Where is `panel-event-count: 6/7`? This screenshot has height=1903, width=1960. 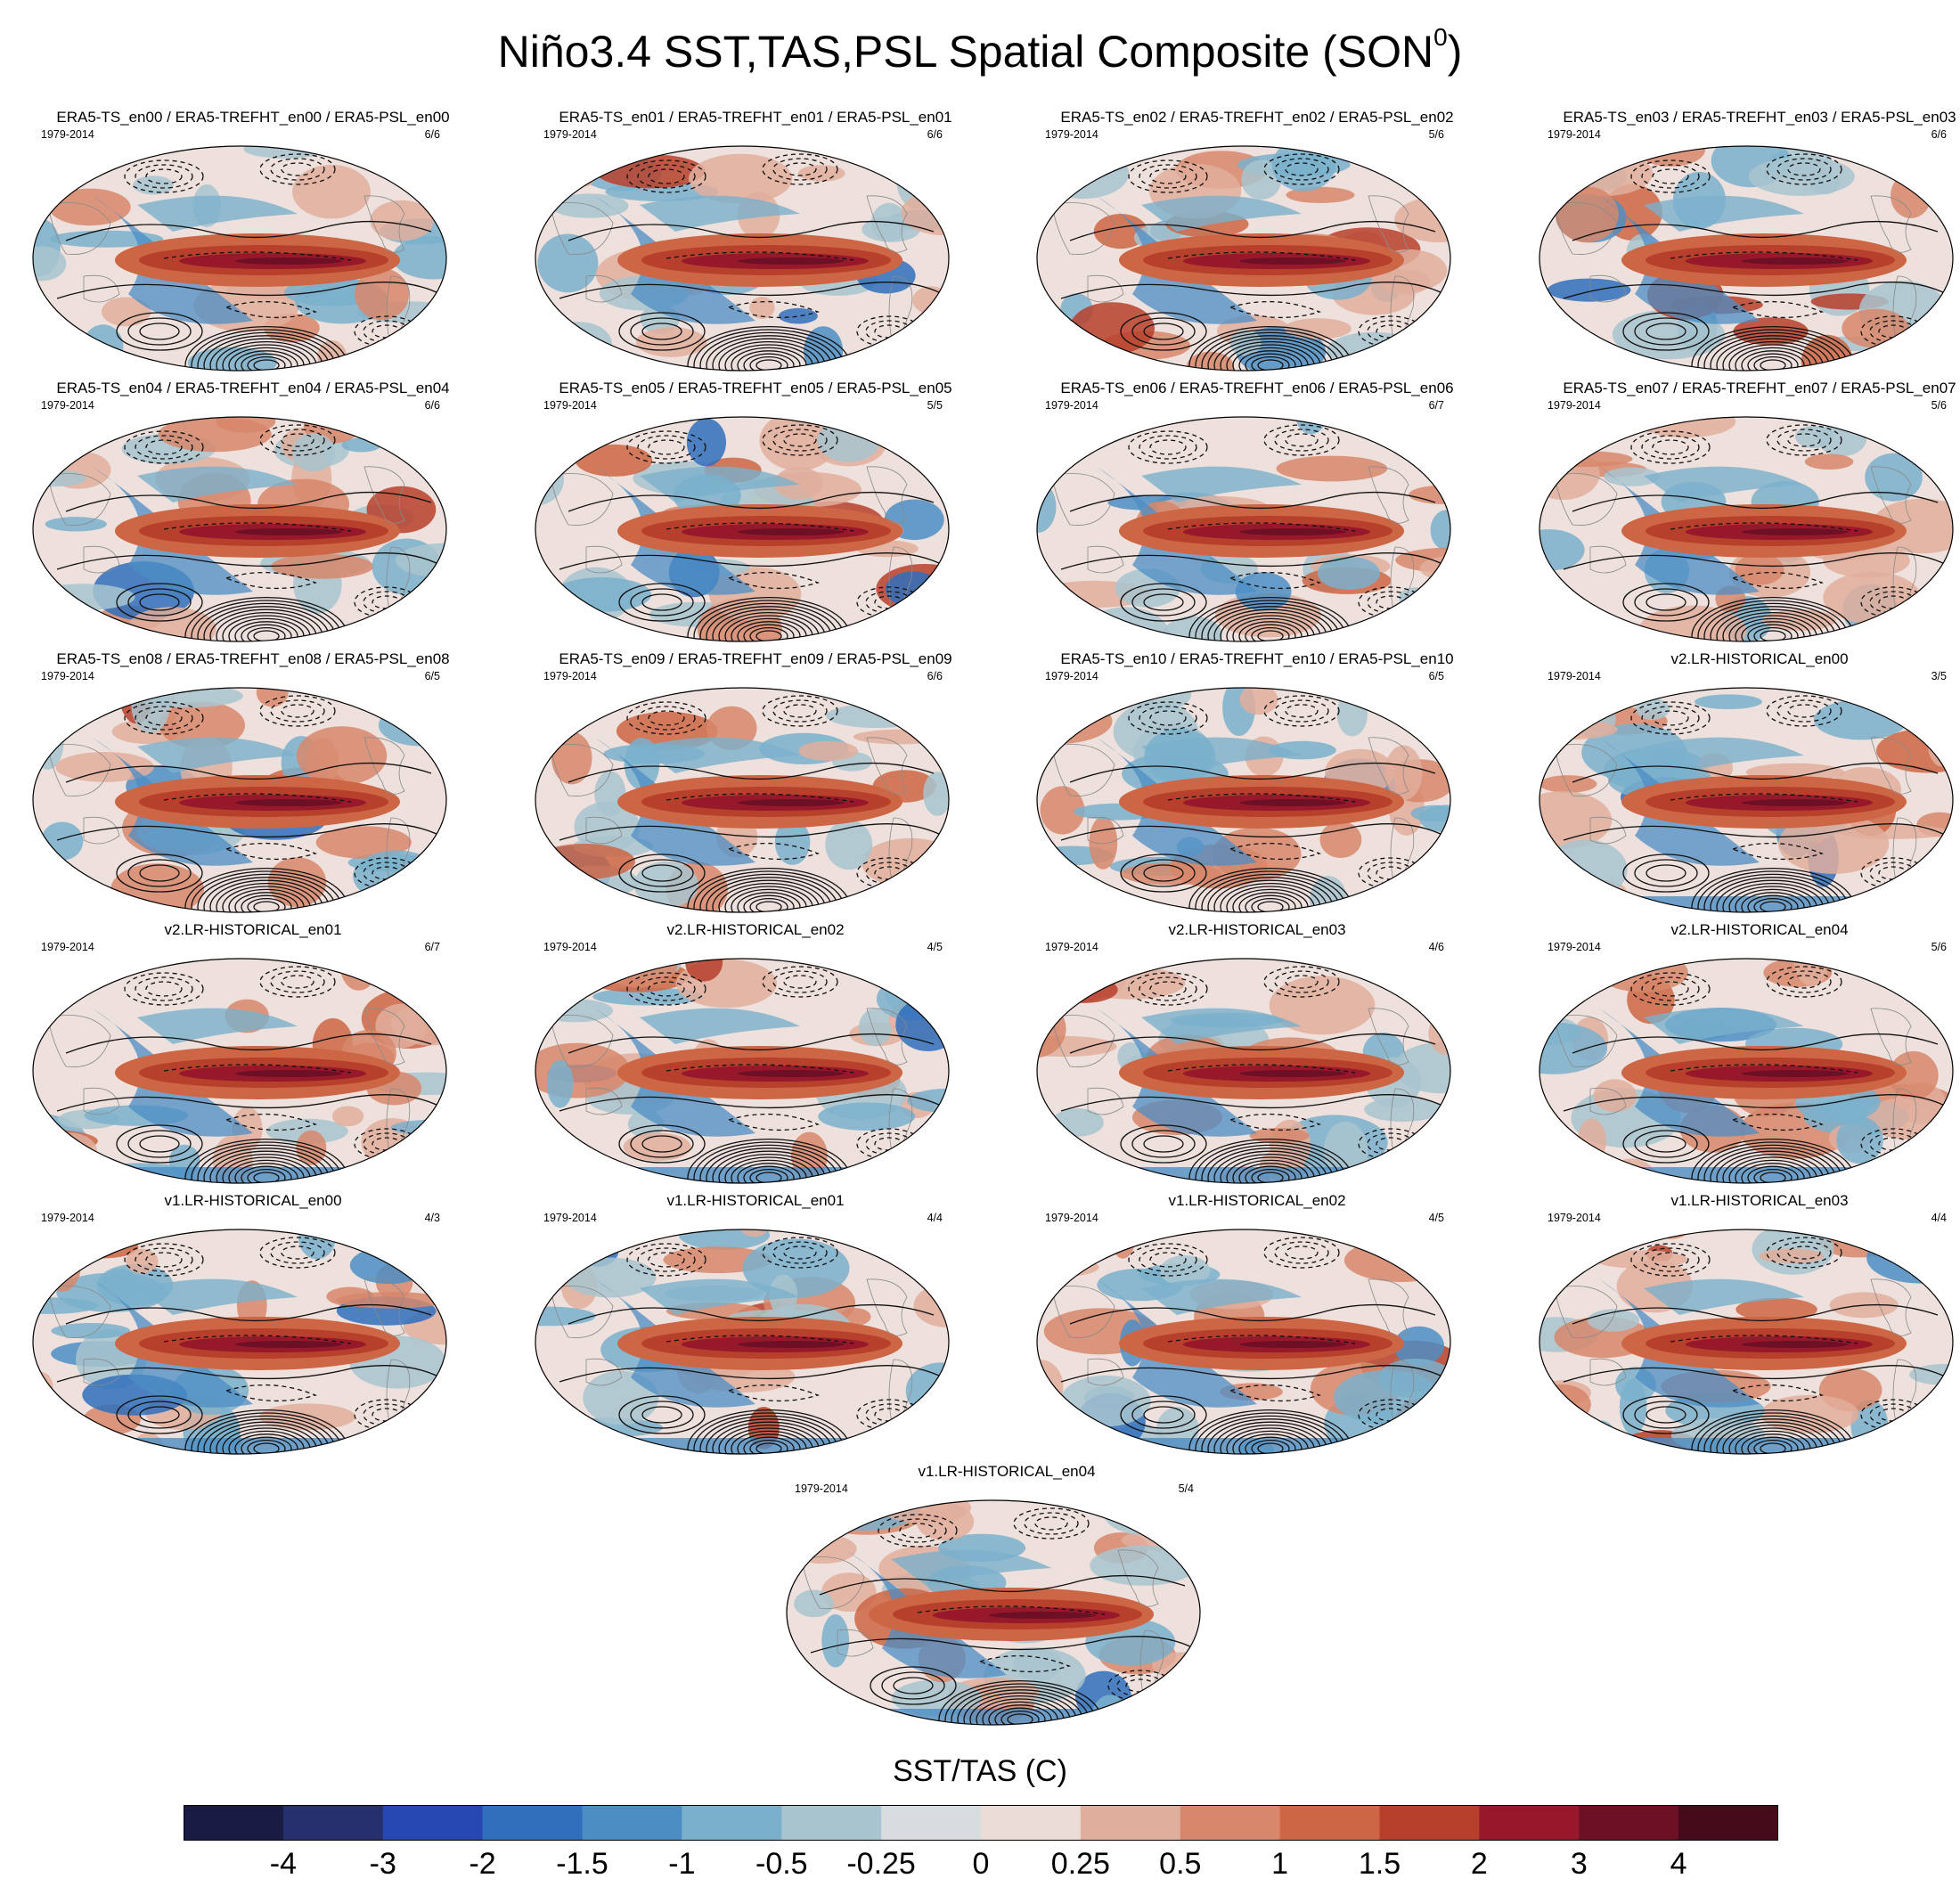
panel-event-count: 6/7 is located at coordinates (432, 947).